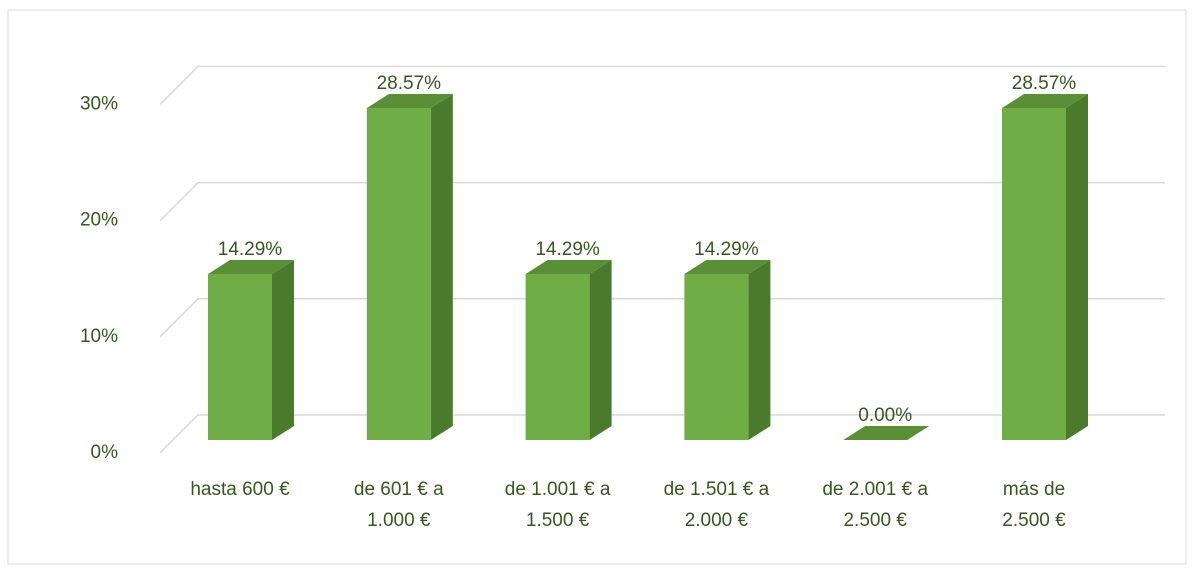  Describe the element at coordinates (557, 505) in the screenshot. I see `x-tick-label: de 1.001 € a 1.500 €` at that location.